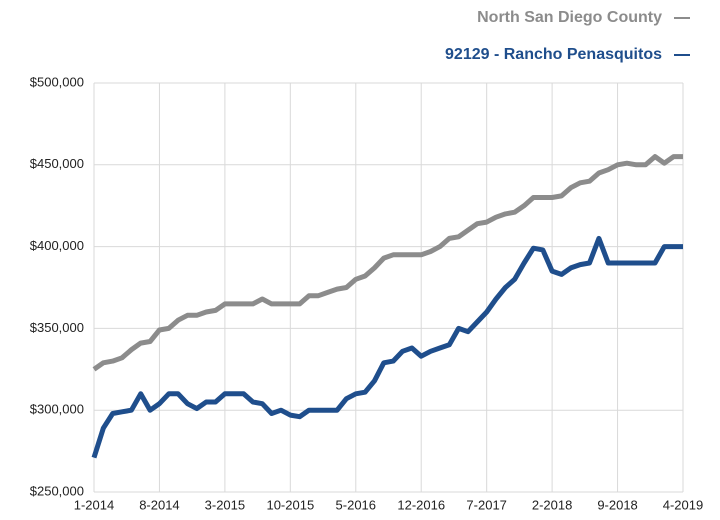  I want to click on x-tick-label: 9-2018, so click(617, 504).